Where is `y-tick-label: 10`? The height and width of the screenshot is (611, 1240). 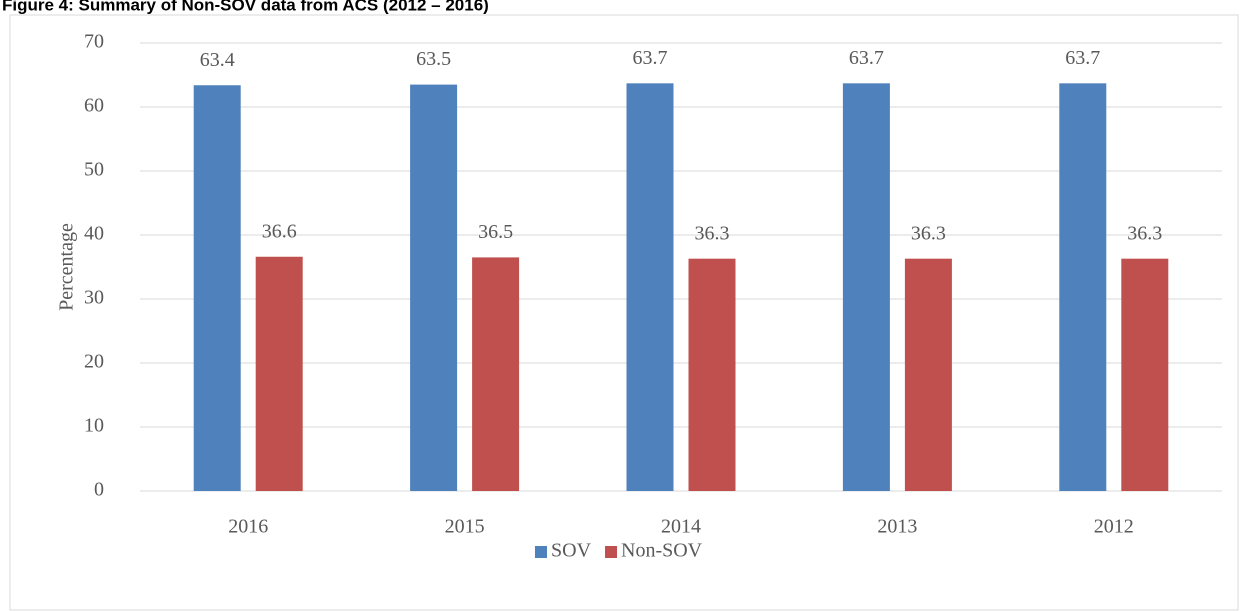 y-tick-label: 10 is located at coordinates (94, 426).